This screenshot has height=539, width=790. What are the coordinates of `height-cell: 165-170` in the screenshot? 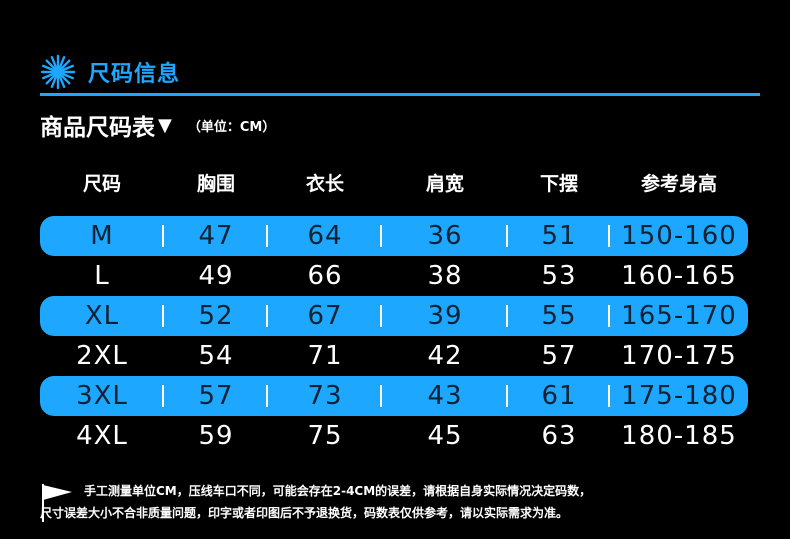 It's located at (679, 316).